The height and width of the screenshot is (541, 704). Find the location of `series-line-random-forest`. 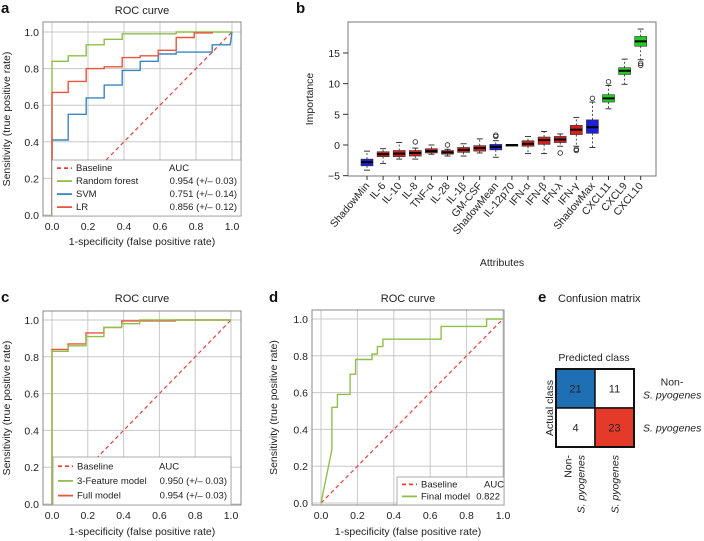

series-line-random-forest is located at coordinates (141, 123).